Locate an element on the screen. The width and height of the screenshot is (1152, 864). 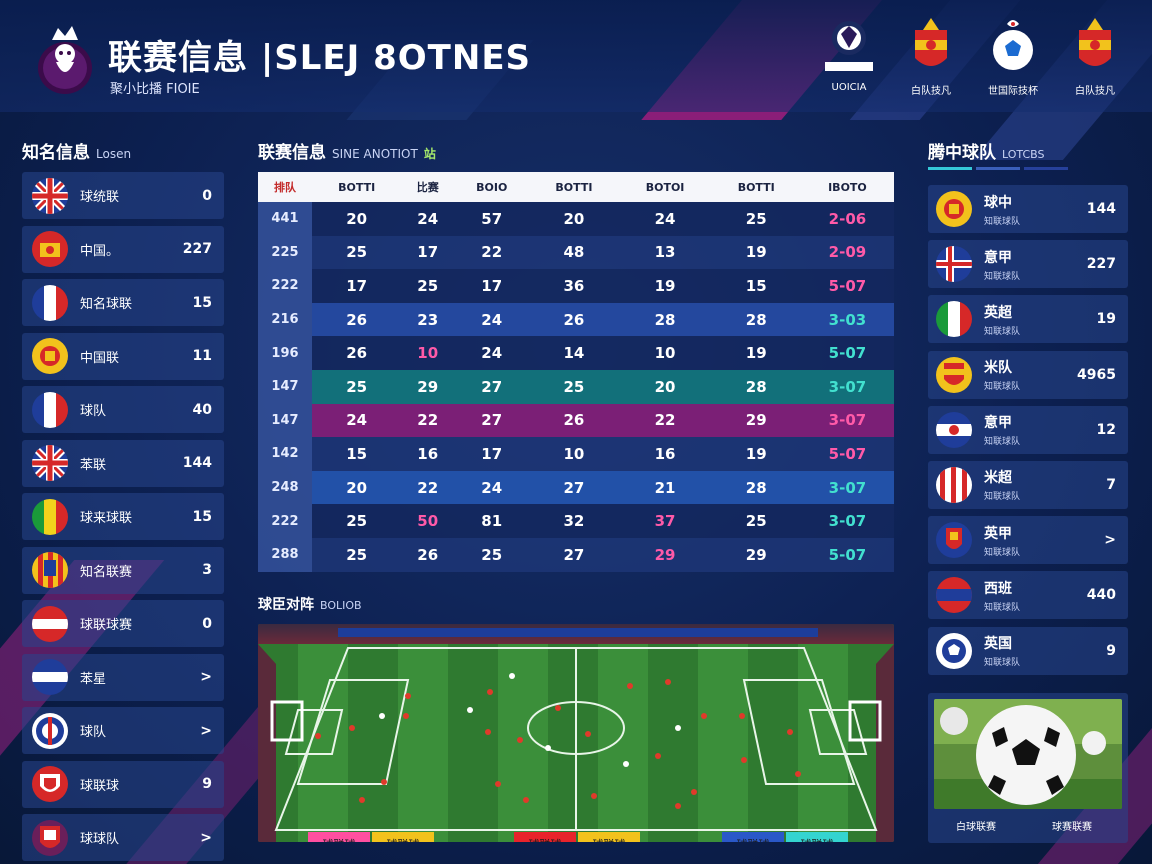
team-name: 米超 is located at coordinates (998, 478).